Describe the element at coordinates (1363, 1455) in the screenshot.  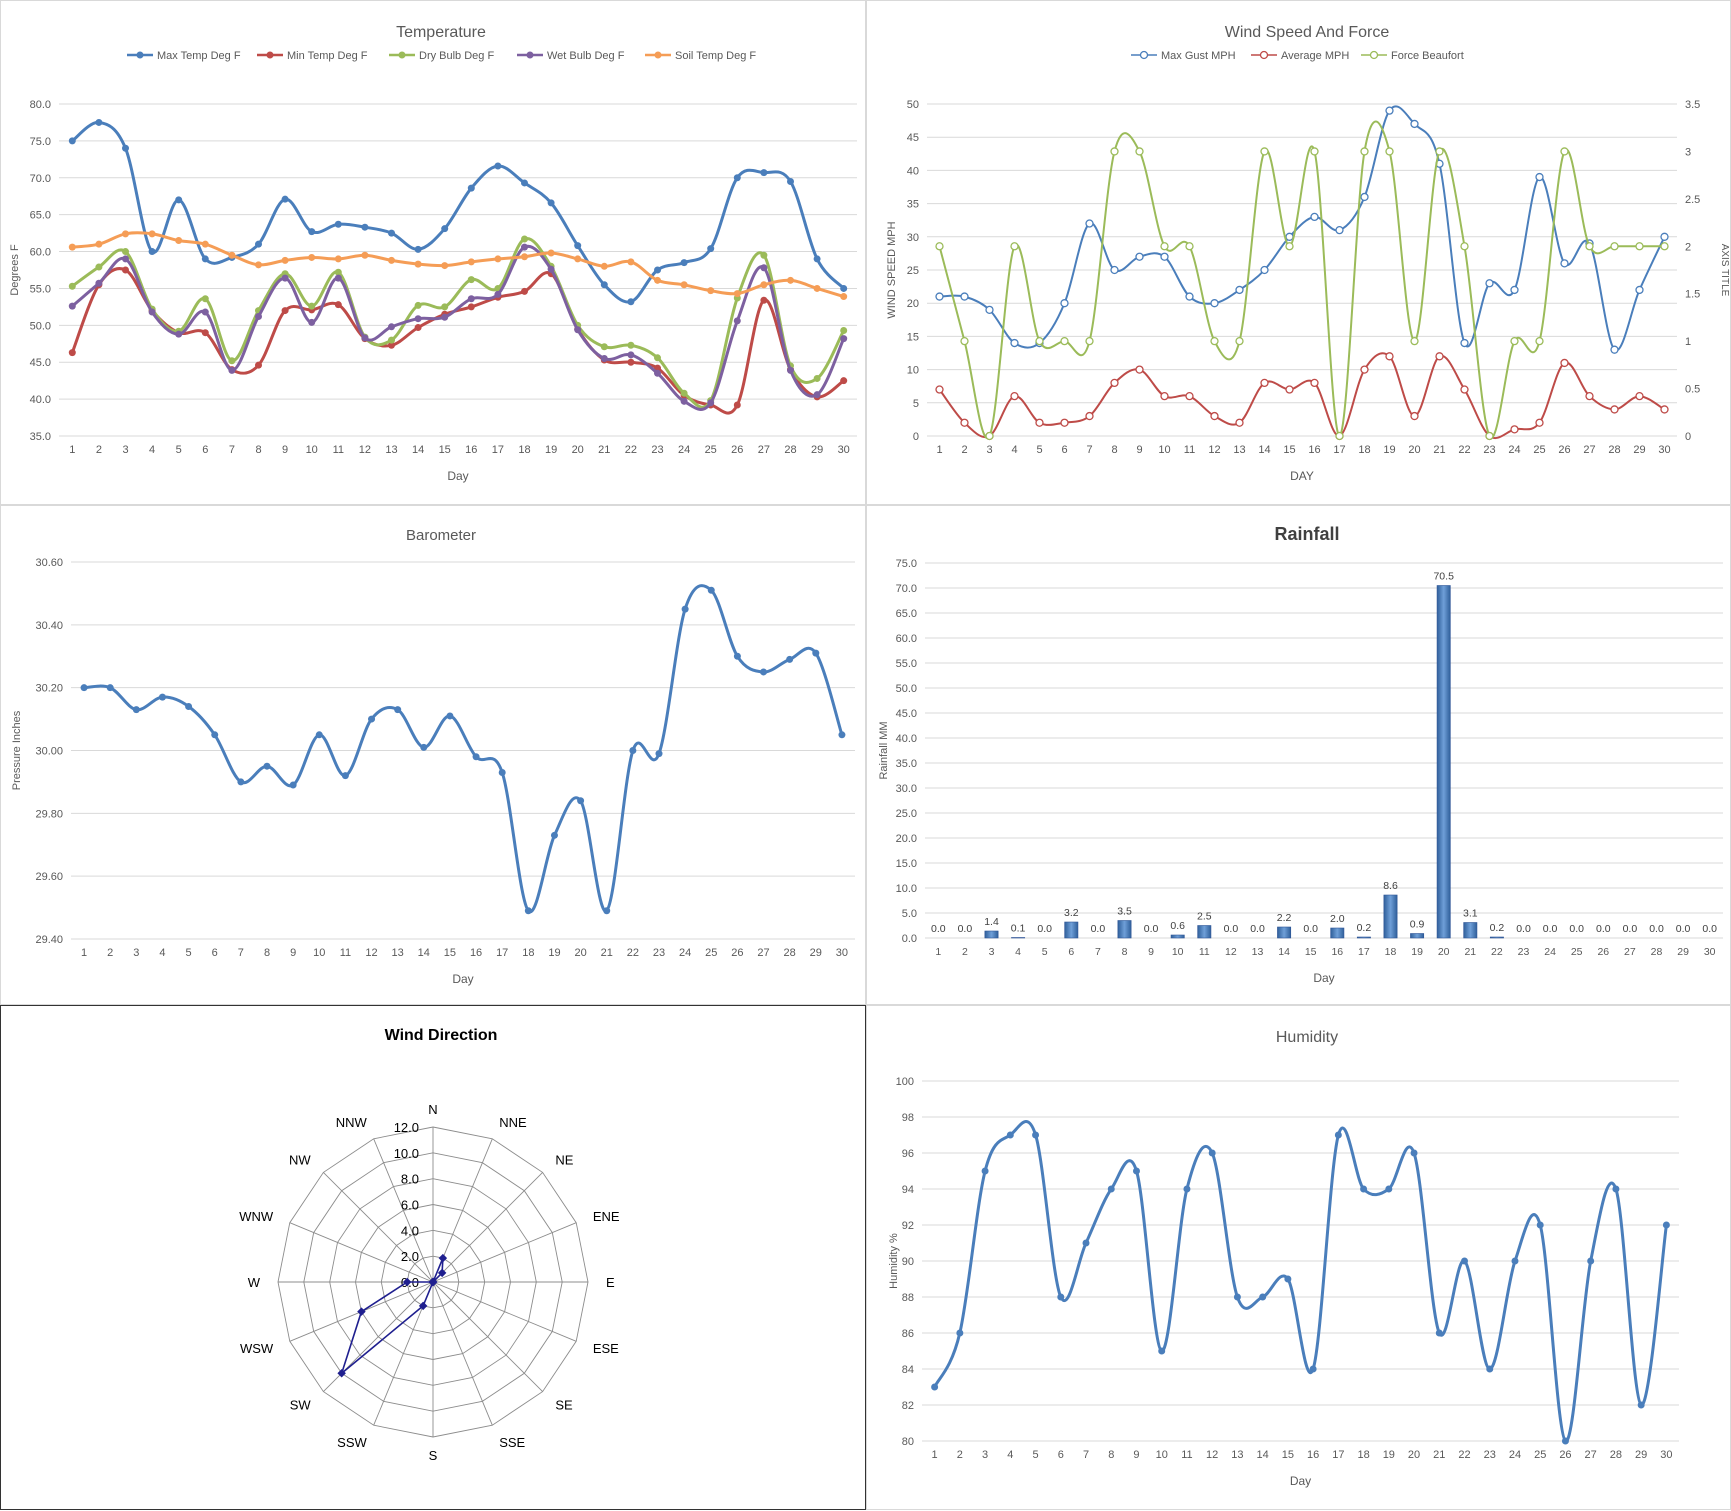
I see `x-tick-label: 18` at that location.